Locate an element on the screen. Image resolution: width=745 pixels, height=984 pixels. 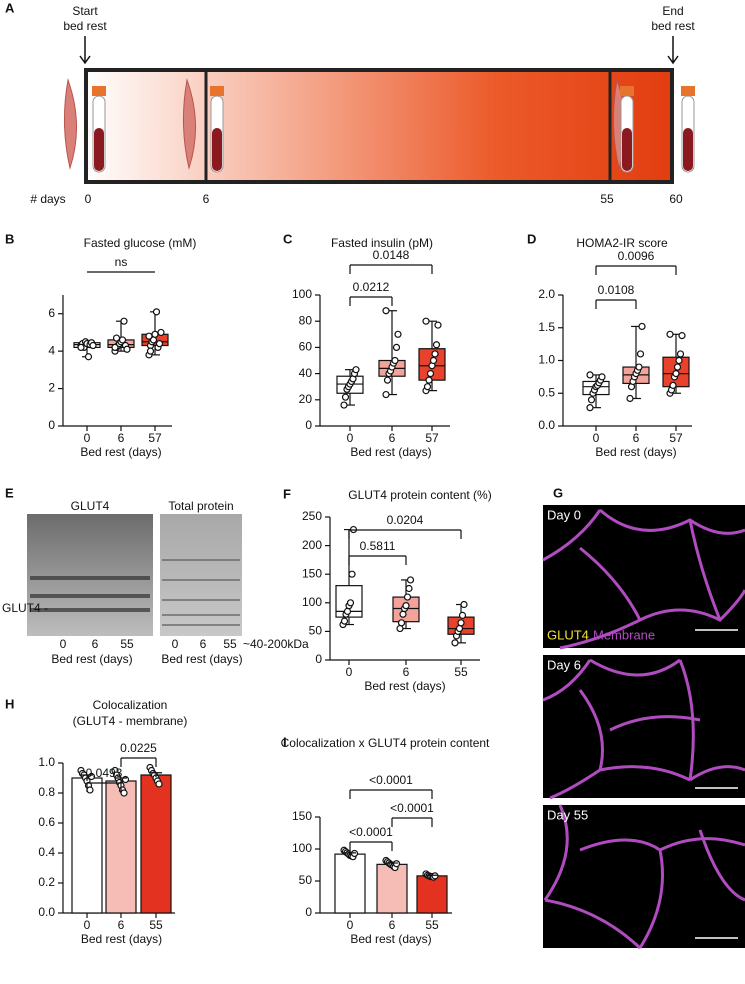
panel-label: E is located at coordinates (9, 492).